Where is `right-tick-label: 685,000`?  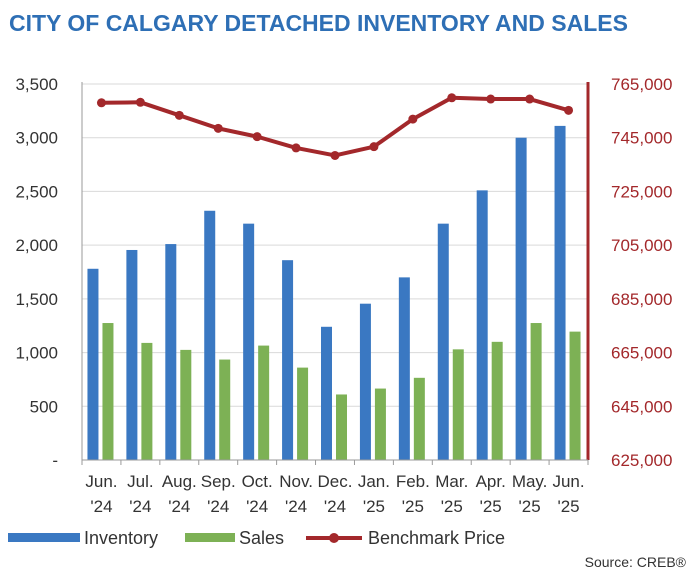 right-tick-label: 685,000 is located at coordinates (641, 299).